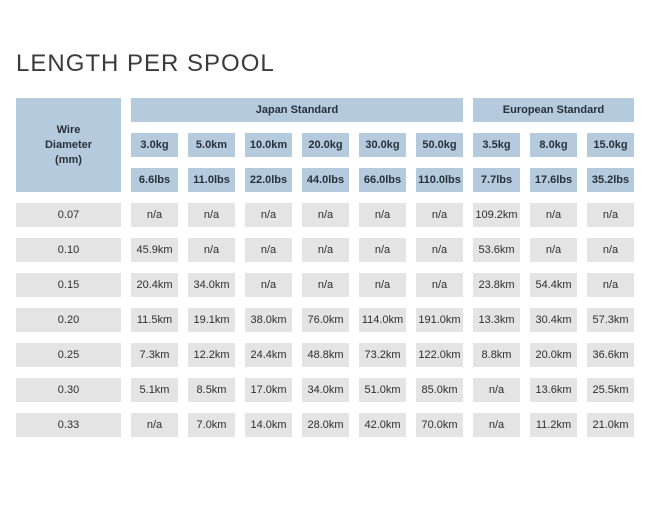 The image size is (650, 507). What do you see at coordinates (145, 63) in the screenshot?
I see `page-title: LENGTH PER SPOOL` at bounding box center [145, 63].